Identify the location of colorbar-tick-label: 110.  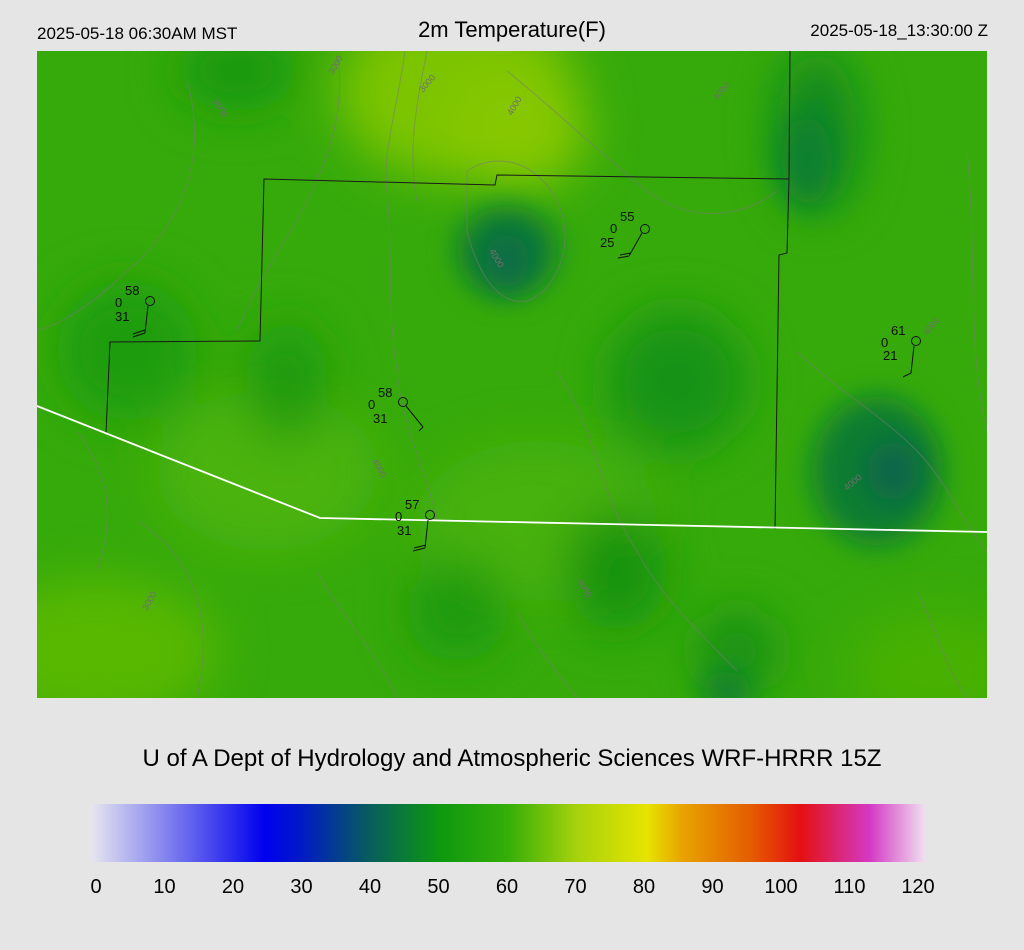
(849, 887).